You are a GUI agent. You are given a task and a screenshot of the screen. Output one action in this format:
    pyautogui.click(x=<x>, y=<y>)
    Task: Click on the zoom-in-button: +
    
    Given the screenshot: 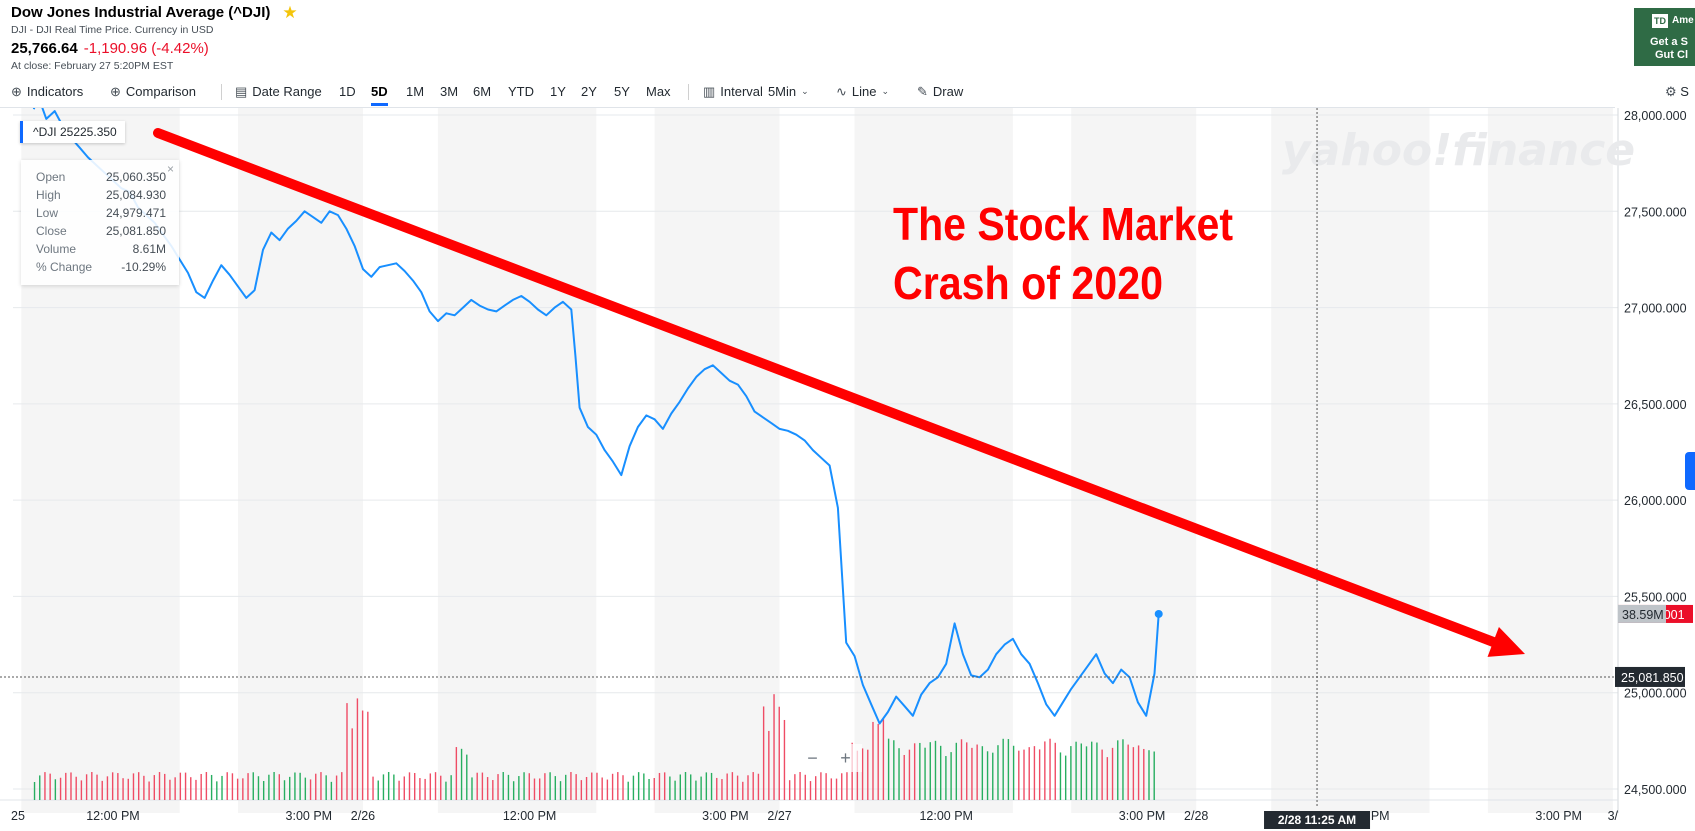 What is the action you would take?
    pyautogui.click(x=845, y=757)
    